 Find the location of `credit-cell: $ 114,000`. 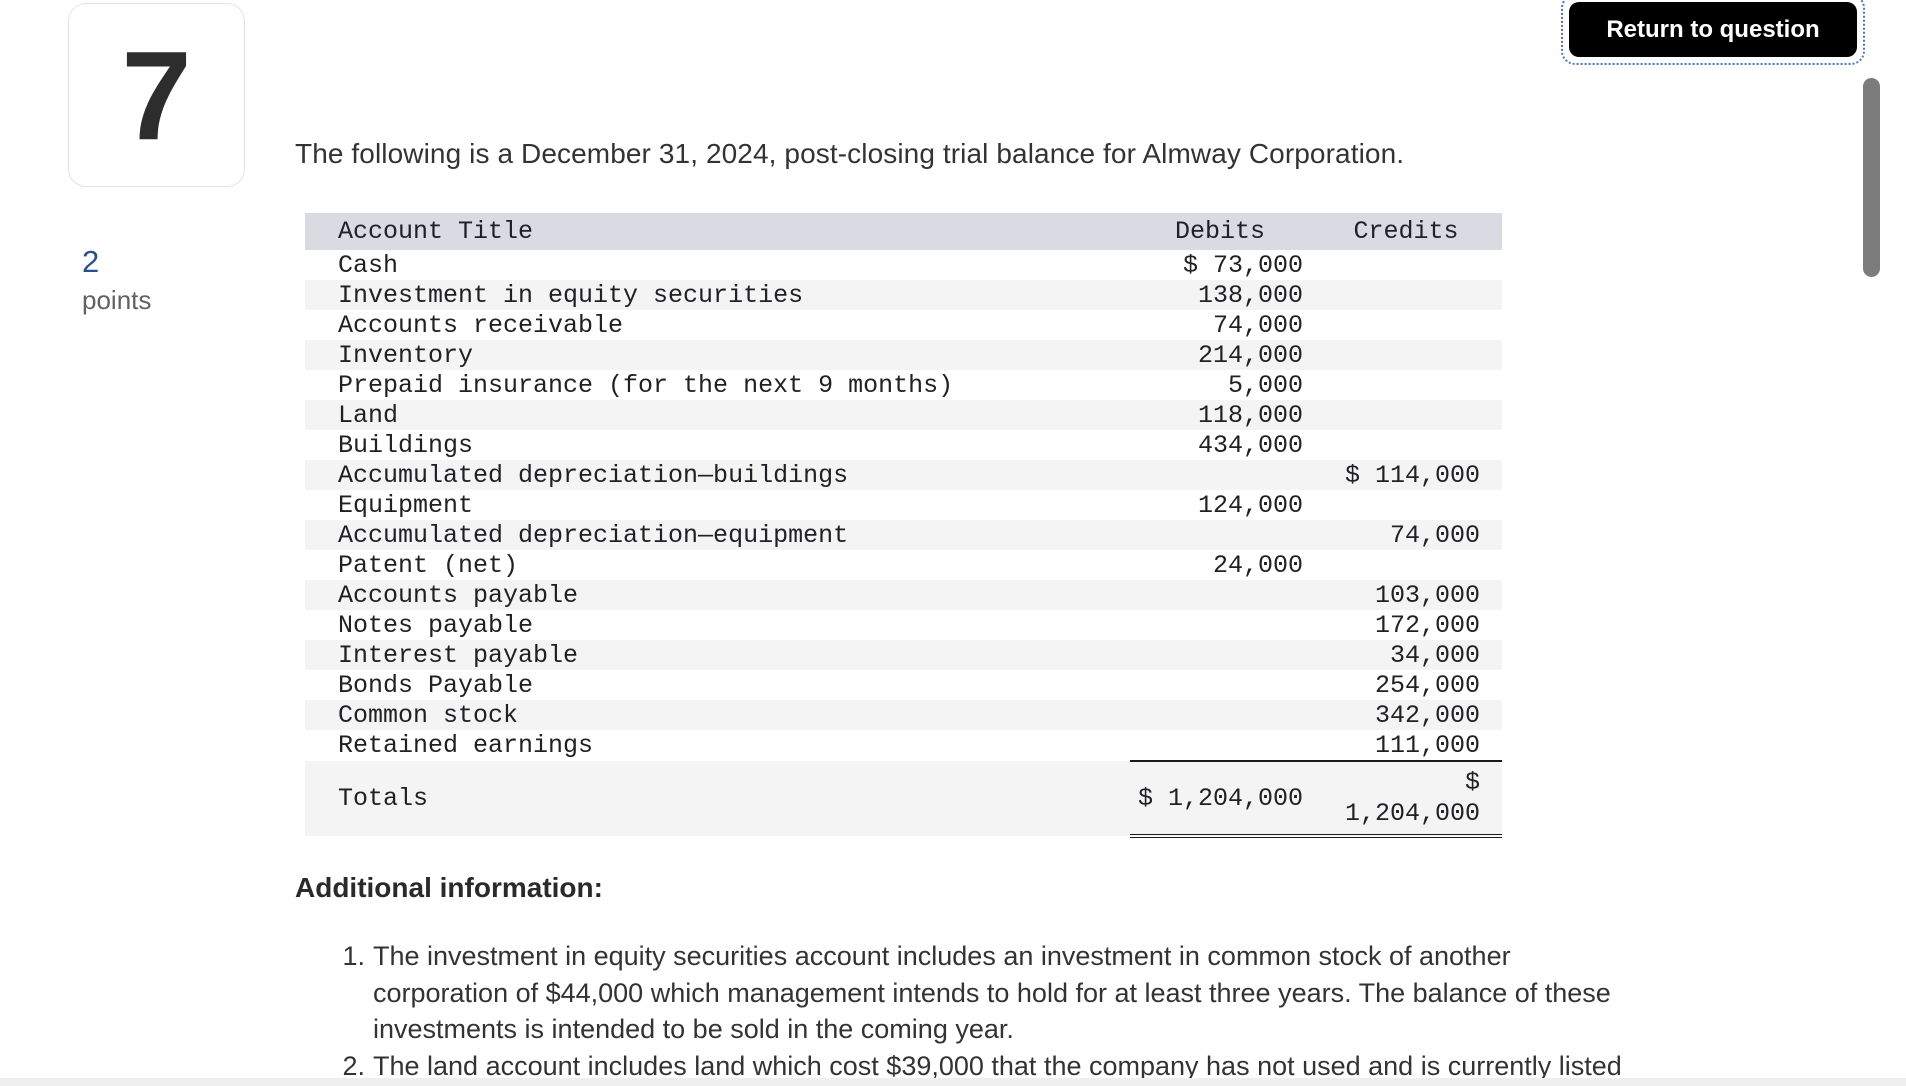

credit-cell: $ 114,000 is located at coordinates (1406, 475).